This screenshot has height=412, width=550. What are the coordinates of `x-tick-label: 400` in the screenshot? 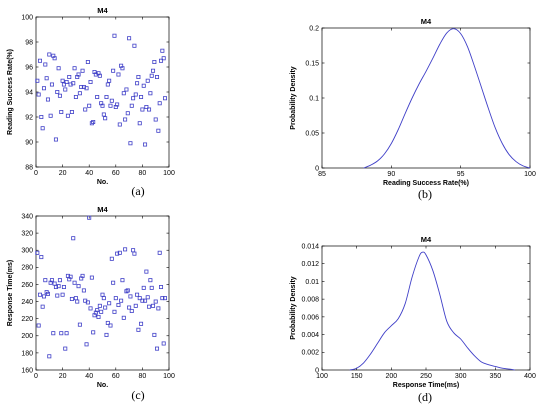 It's located at (530, 376).